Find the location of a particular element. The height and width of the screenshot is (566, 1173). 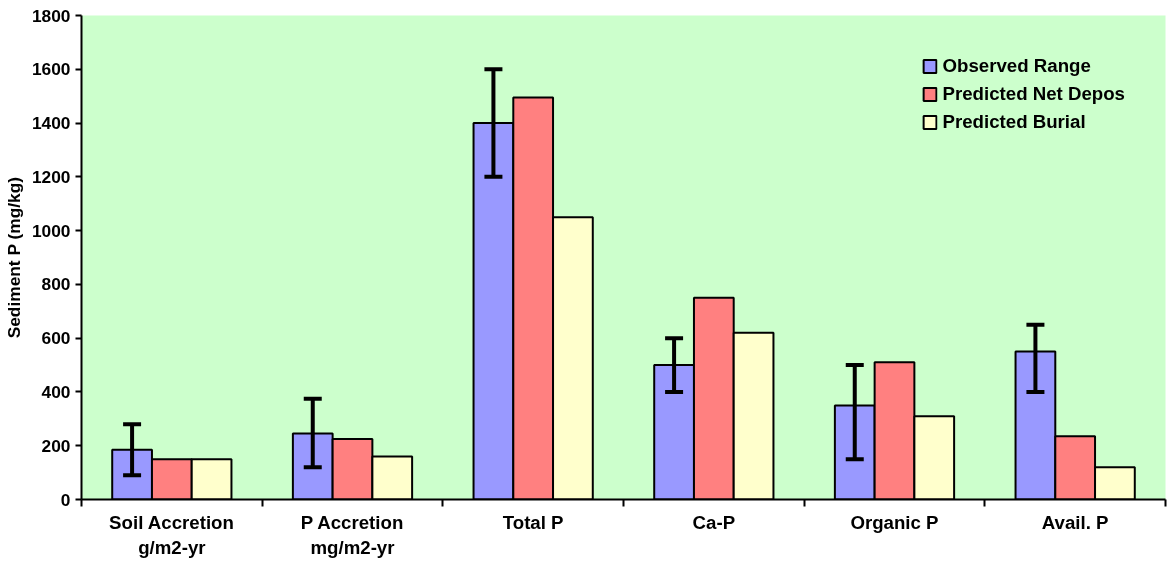

y-tick-label: 400 is located at coordinates (56, 391).